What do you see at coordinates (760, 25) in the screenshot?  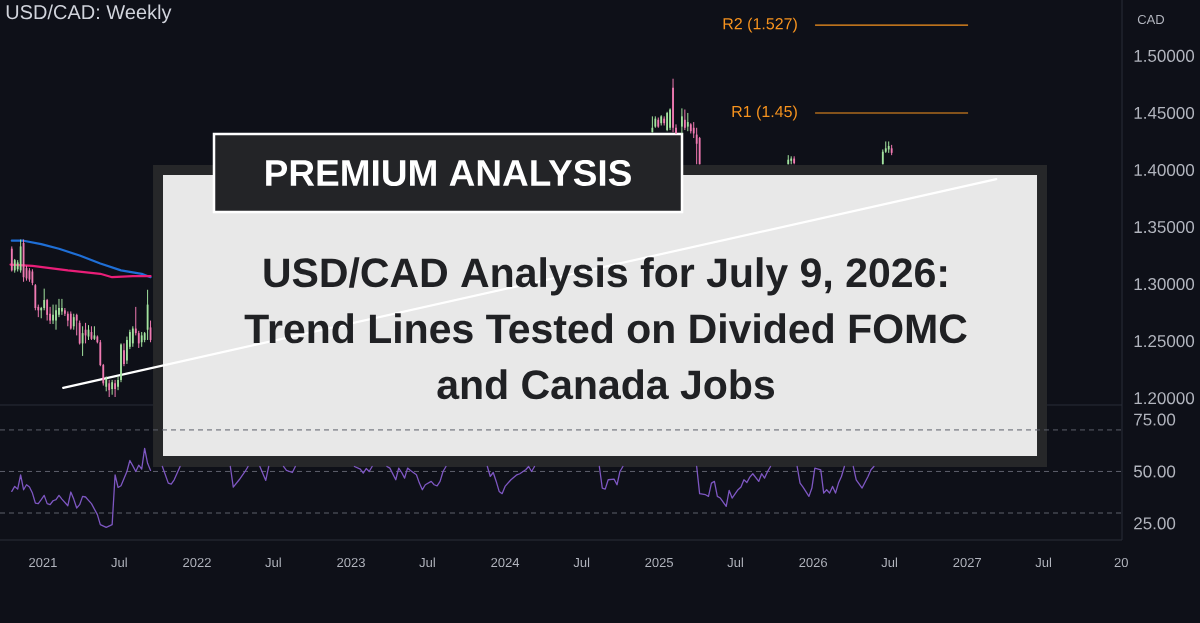 I see `ref-line-label: R2 (1.527)` at bounding box center [760, 25].